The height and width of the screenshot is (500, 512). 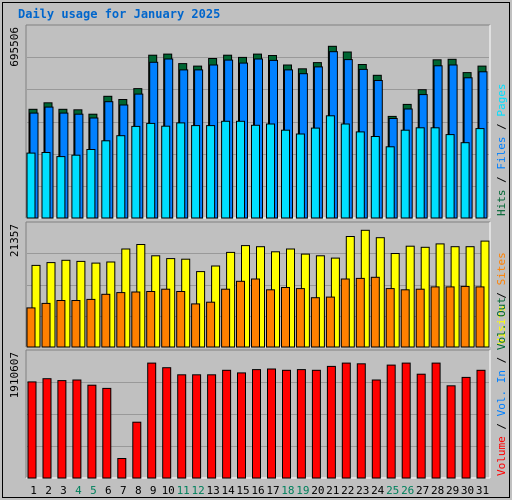 I want to click on legend-vol-out: Vol. Out, so click(x=501, y=323).